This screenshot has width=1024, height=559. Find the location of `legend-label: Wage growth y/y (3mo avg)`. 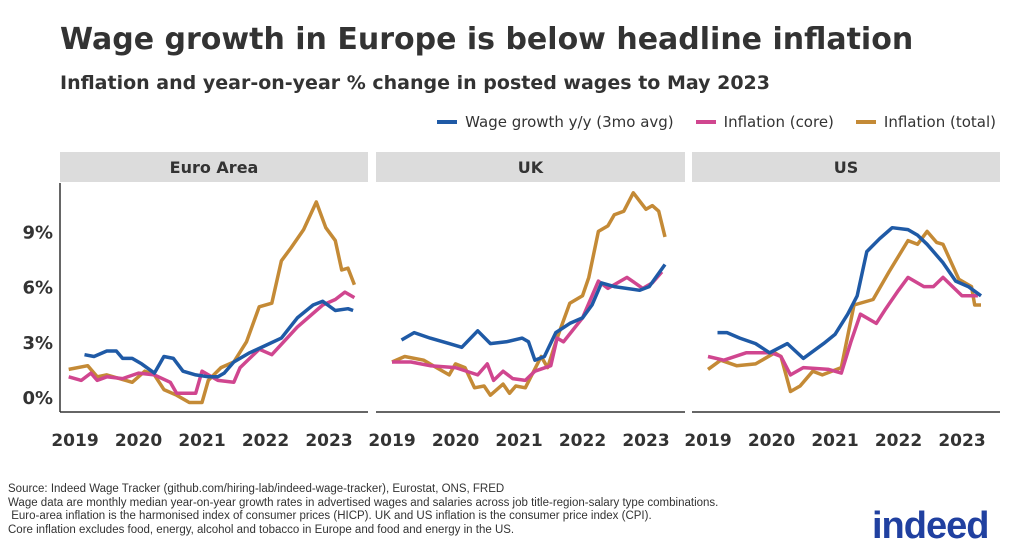

legend-label: Wage growth y/y (3mo avg) is located at coordinates (569, 122).